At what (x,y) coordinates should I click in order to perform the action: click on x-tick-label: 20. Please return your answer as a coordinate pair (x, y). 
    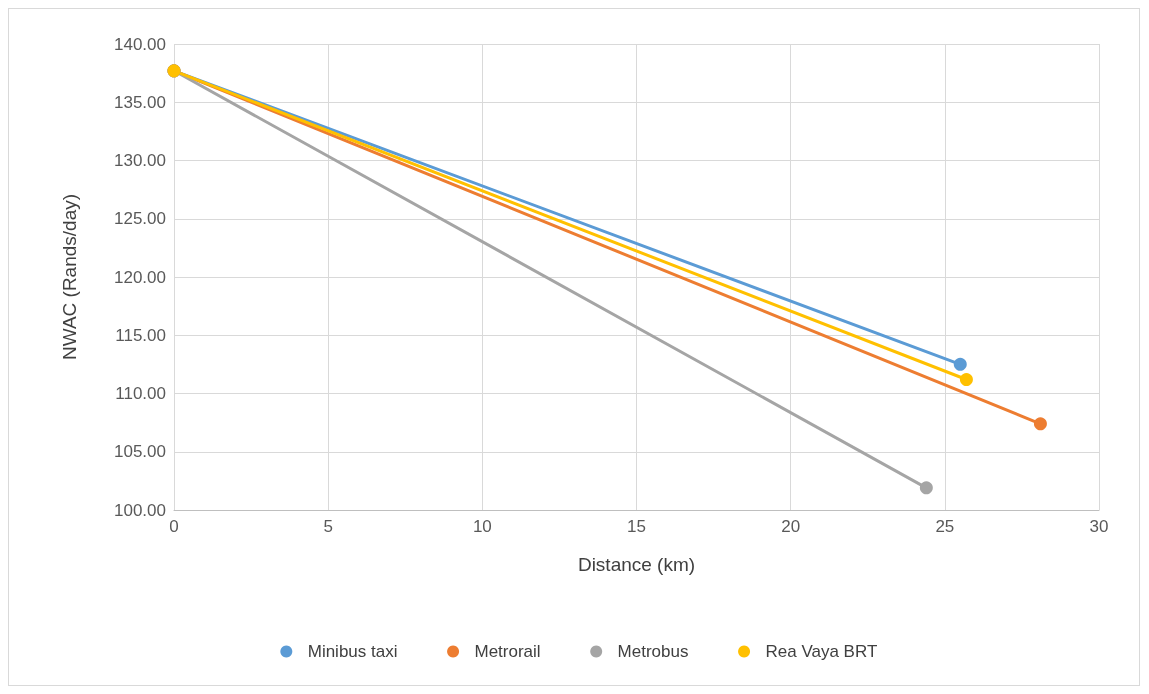
    Looking at the image, I should click on (791, 526).